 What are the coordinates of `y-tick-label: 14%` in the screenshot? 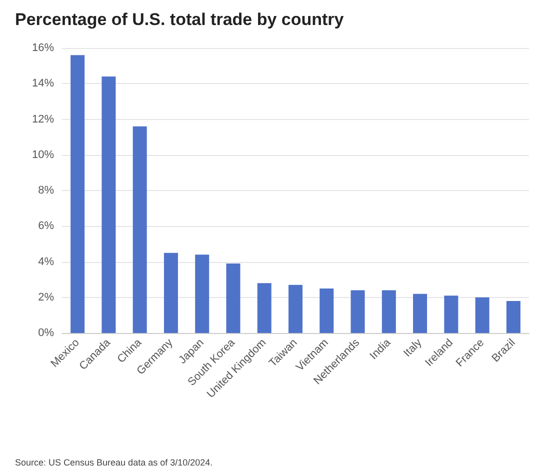 It's located at (43, 84).